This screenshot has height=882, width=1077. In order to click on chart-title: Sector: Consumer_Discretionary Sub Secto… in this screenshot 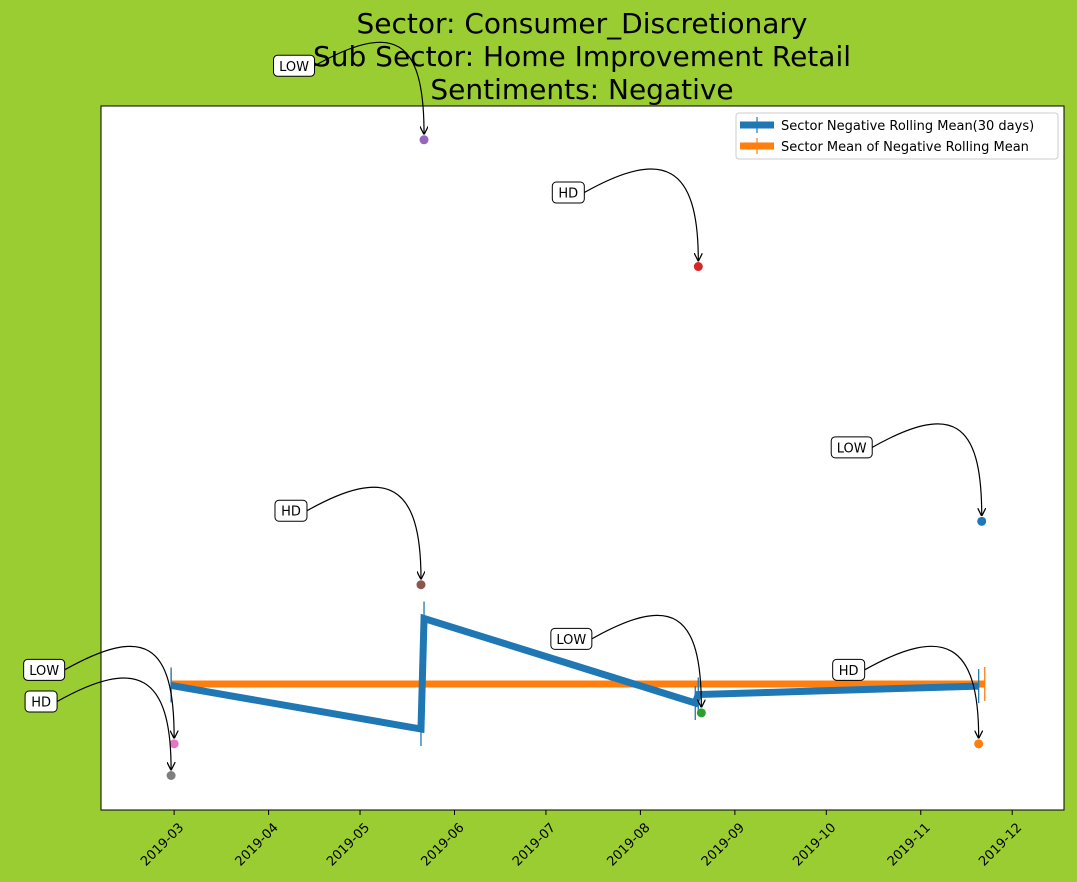, I will do `click(582, 56)`.